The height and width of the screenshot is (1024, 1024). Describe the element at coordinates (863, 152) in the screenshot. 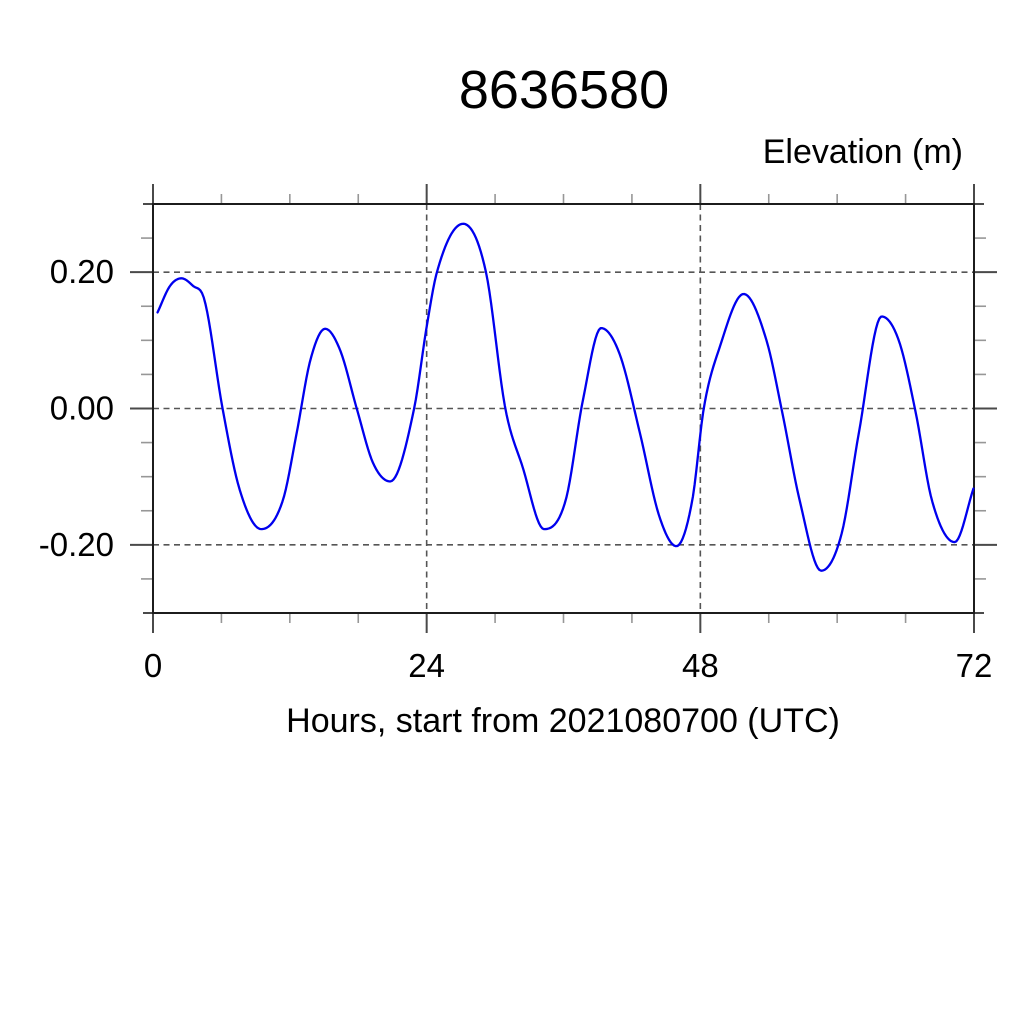

I see `y-axis-title: Elevation (m)` at that location.